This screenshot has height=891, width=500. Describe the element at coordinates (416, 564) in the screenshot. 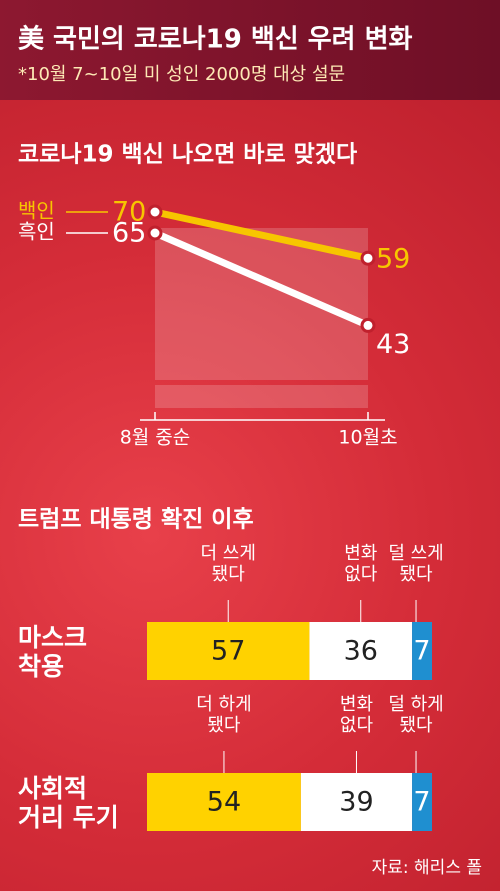

I see `legend-label: 덜 쓰게 됐다` at that location.